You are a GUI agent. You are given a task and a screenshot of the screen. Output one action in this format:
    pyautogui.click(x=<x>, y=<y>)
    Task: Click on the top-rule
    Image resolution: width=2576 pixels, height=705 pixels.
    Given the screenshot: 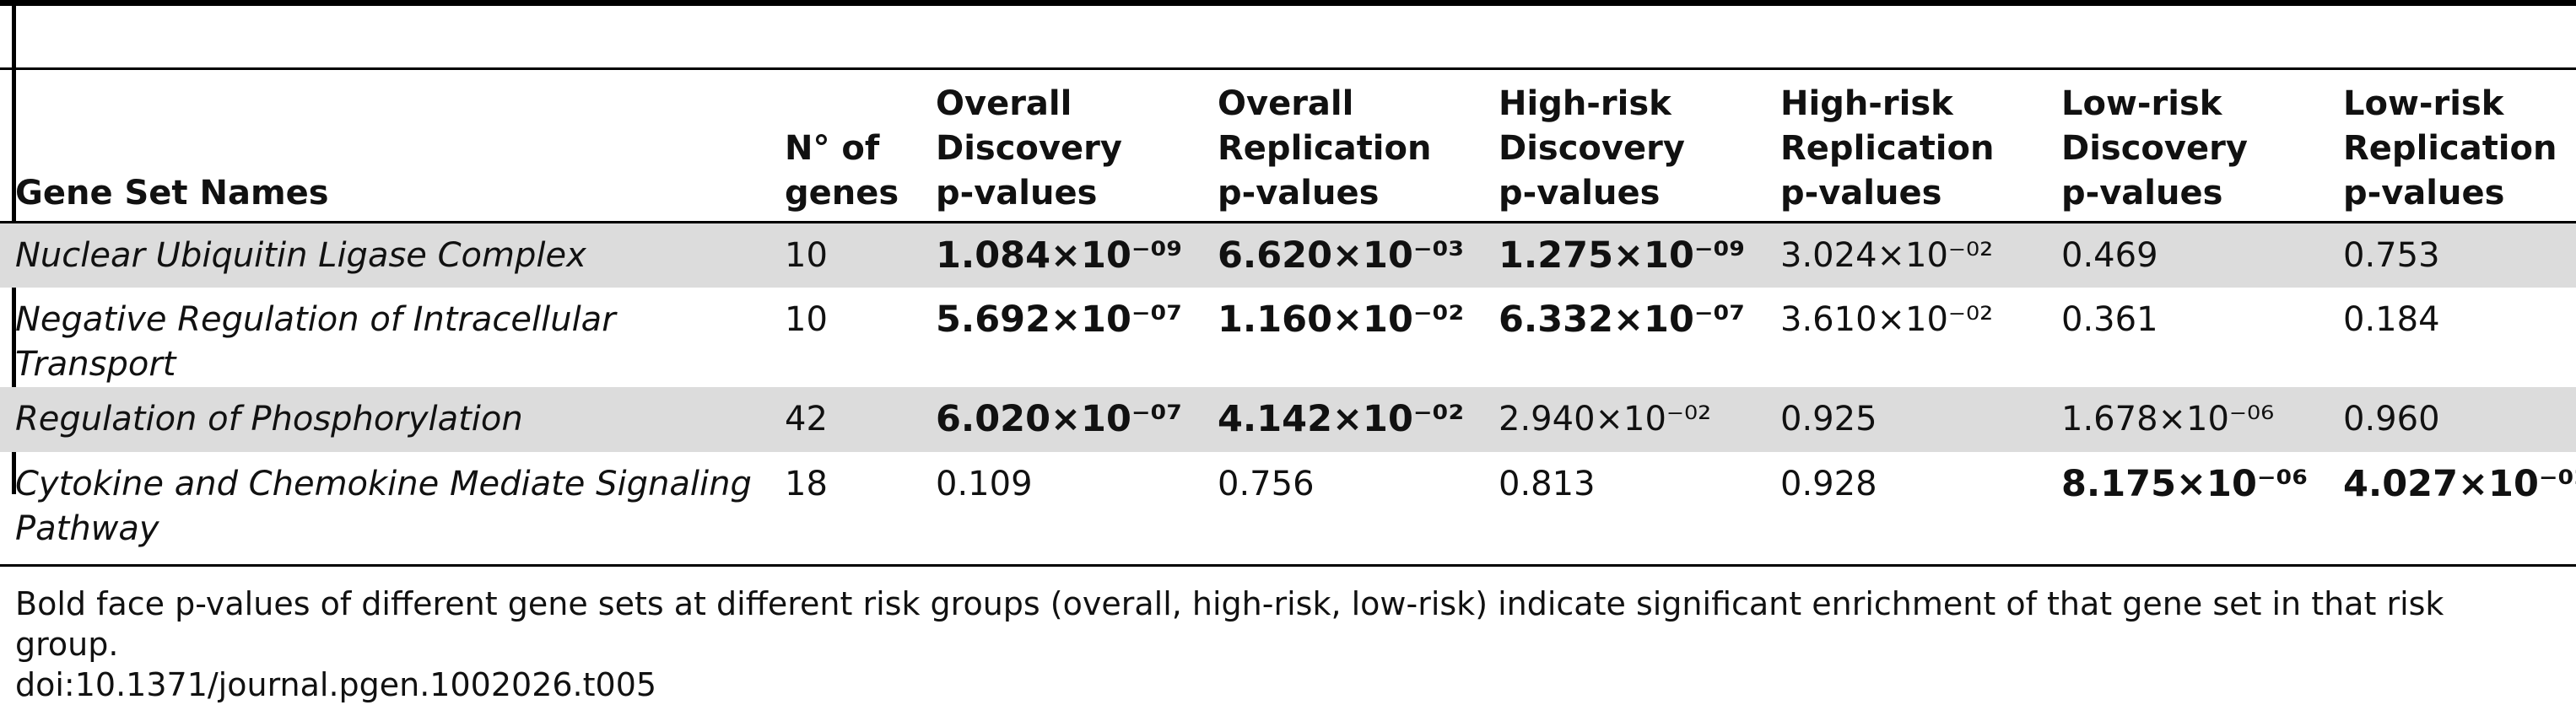 What is the action you would take?
    pyautogui.click(x=1288, y=3)
    